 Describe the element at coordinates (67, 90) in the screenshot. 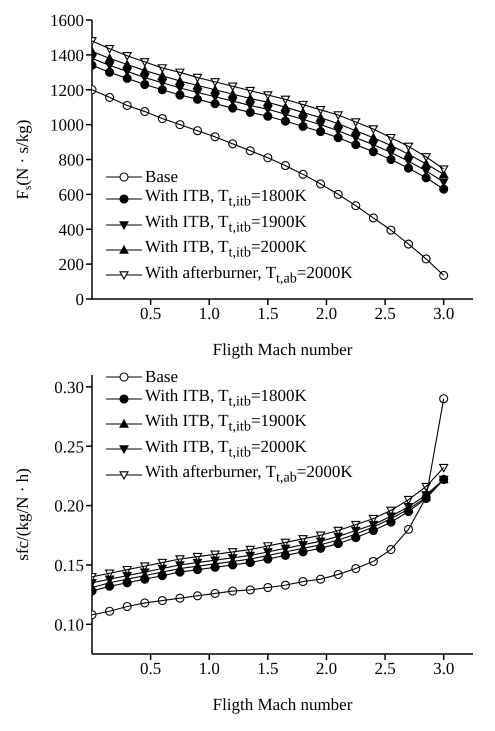

I see `y-tick-label: 1200` at that location.